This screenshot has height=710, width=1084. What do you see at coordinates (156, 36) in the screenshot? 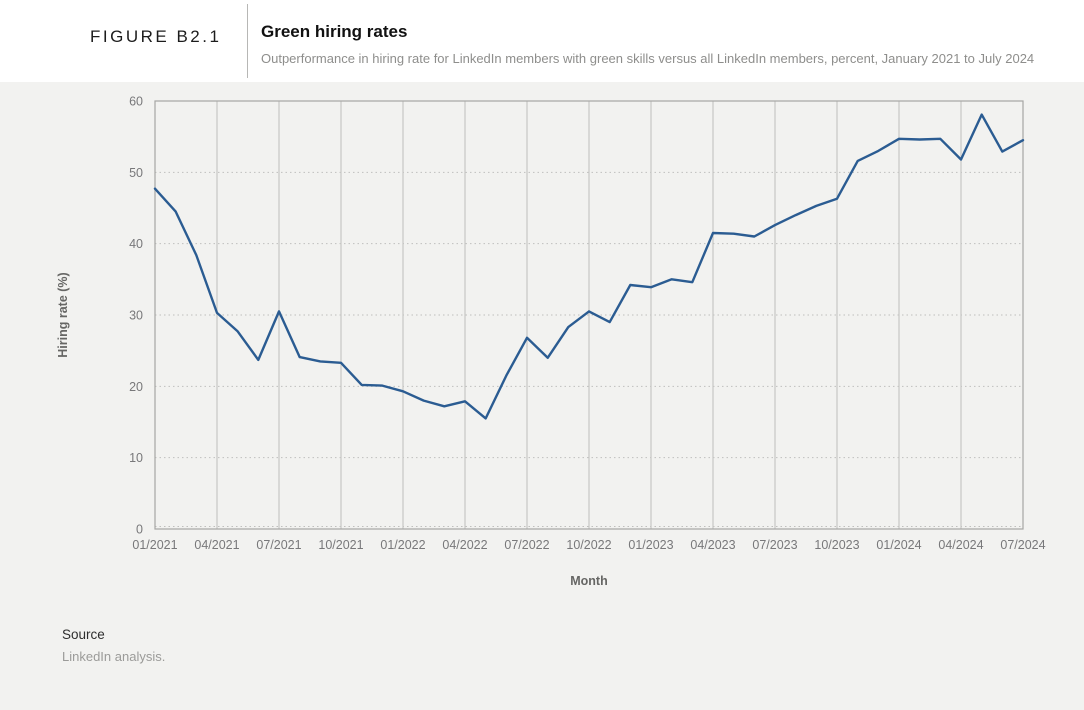
I see `figure-label: FIGURE B2.1` at bounding box center [156, 36].